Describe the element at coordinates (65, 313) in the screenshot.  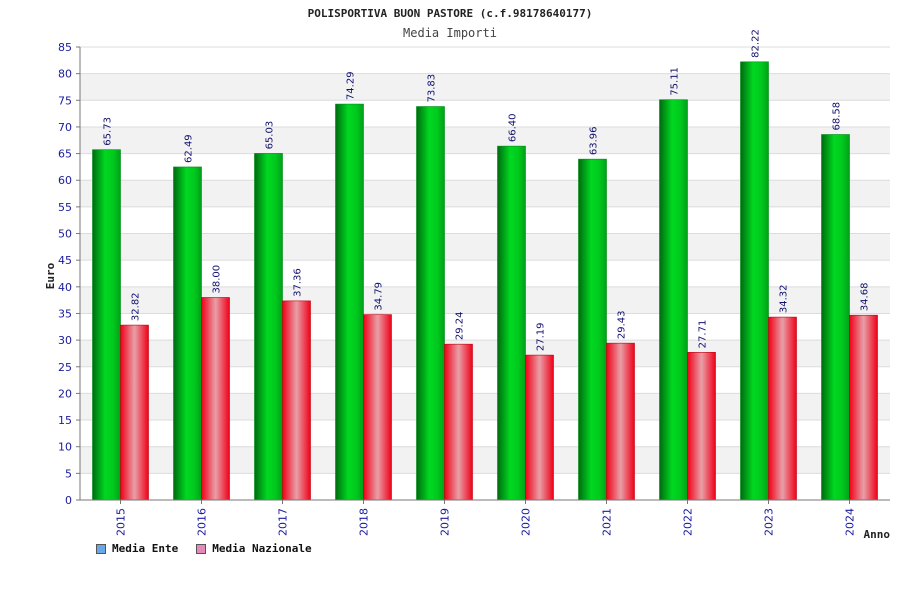
I see `y-tick-label: 35` at that location.